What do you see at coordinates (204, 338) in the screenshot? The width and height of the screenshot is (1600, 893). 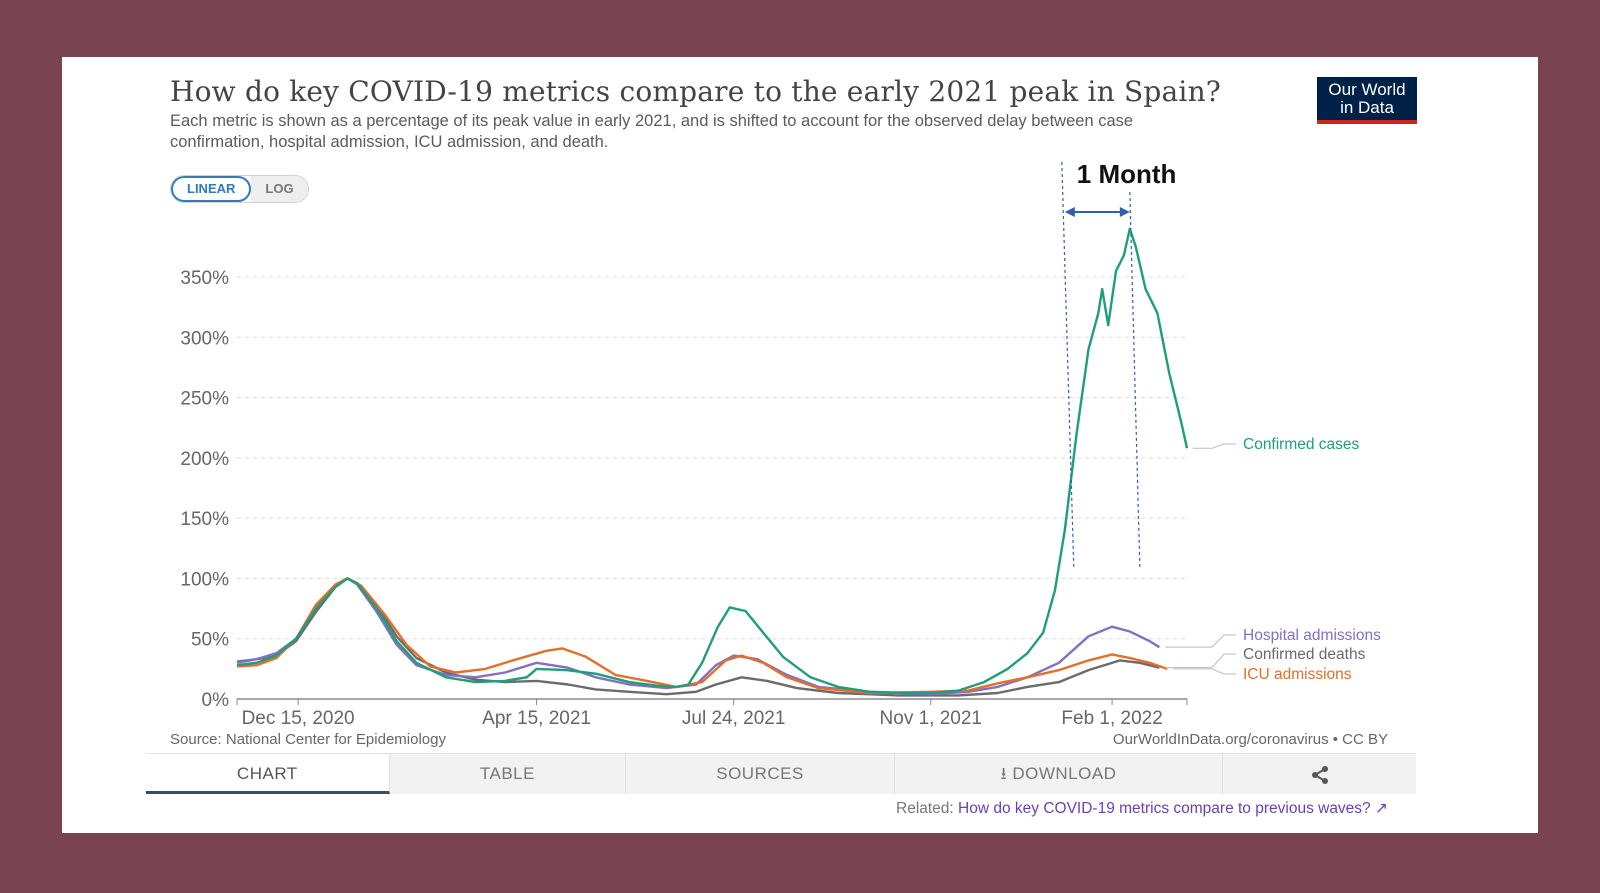 I see `y-tick-label: 300%` at bounding box center [204, 338].